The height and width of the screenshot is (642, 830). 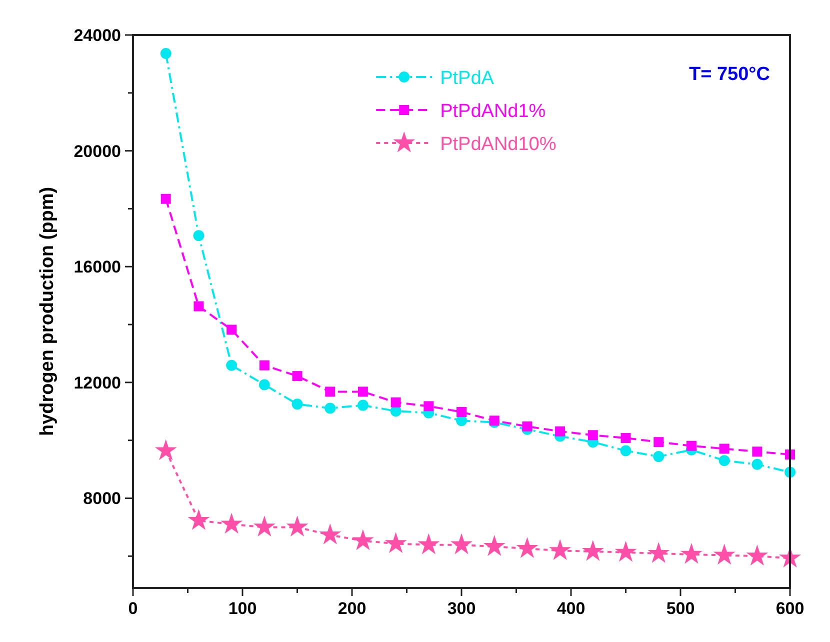 What do you see at coordinates (97, 382) in the screenshot?
I see `y-tick-label: 12000` at bounding box center [97, 382].